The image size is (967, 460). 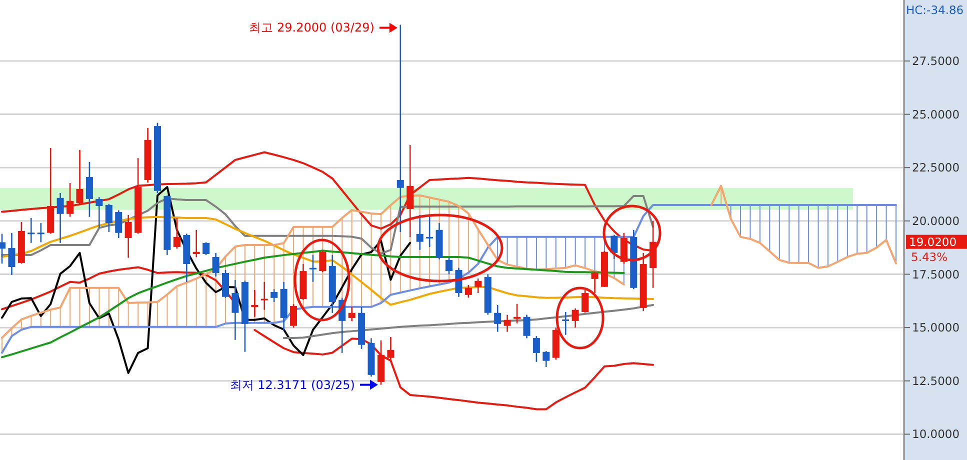 What do you see at coordinates (936, 167) in the screenshot?
I see `y-tick-label: 22.5000` at bounding box center [936, 167].